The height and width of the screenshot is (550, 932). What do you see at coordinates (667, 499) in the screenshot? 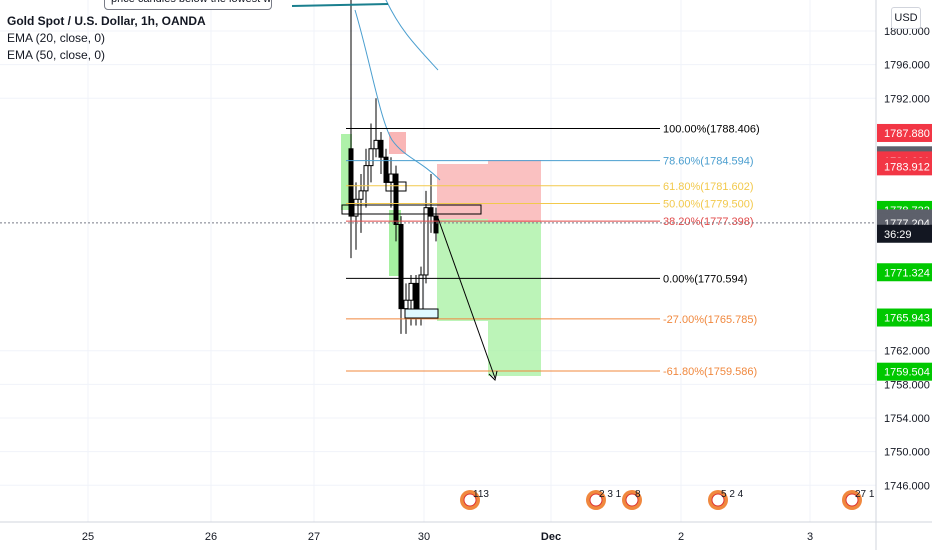
I see `event-markers: 113 2 3 1 8 5 2 4 27 1` at bounding box center [667, 499].